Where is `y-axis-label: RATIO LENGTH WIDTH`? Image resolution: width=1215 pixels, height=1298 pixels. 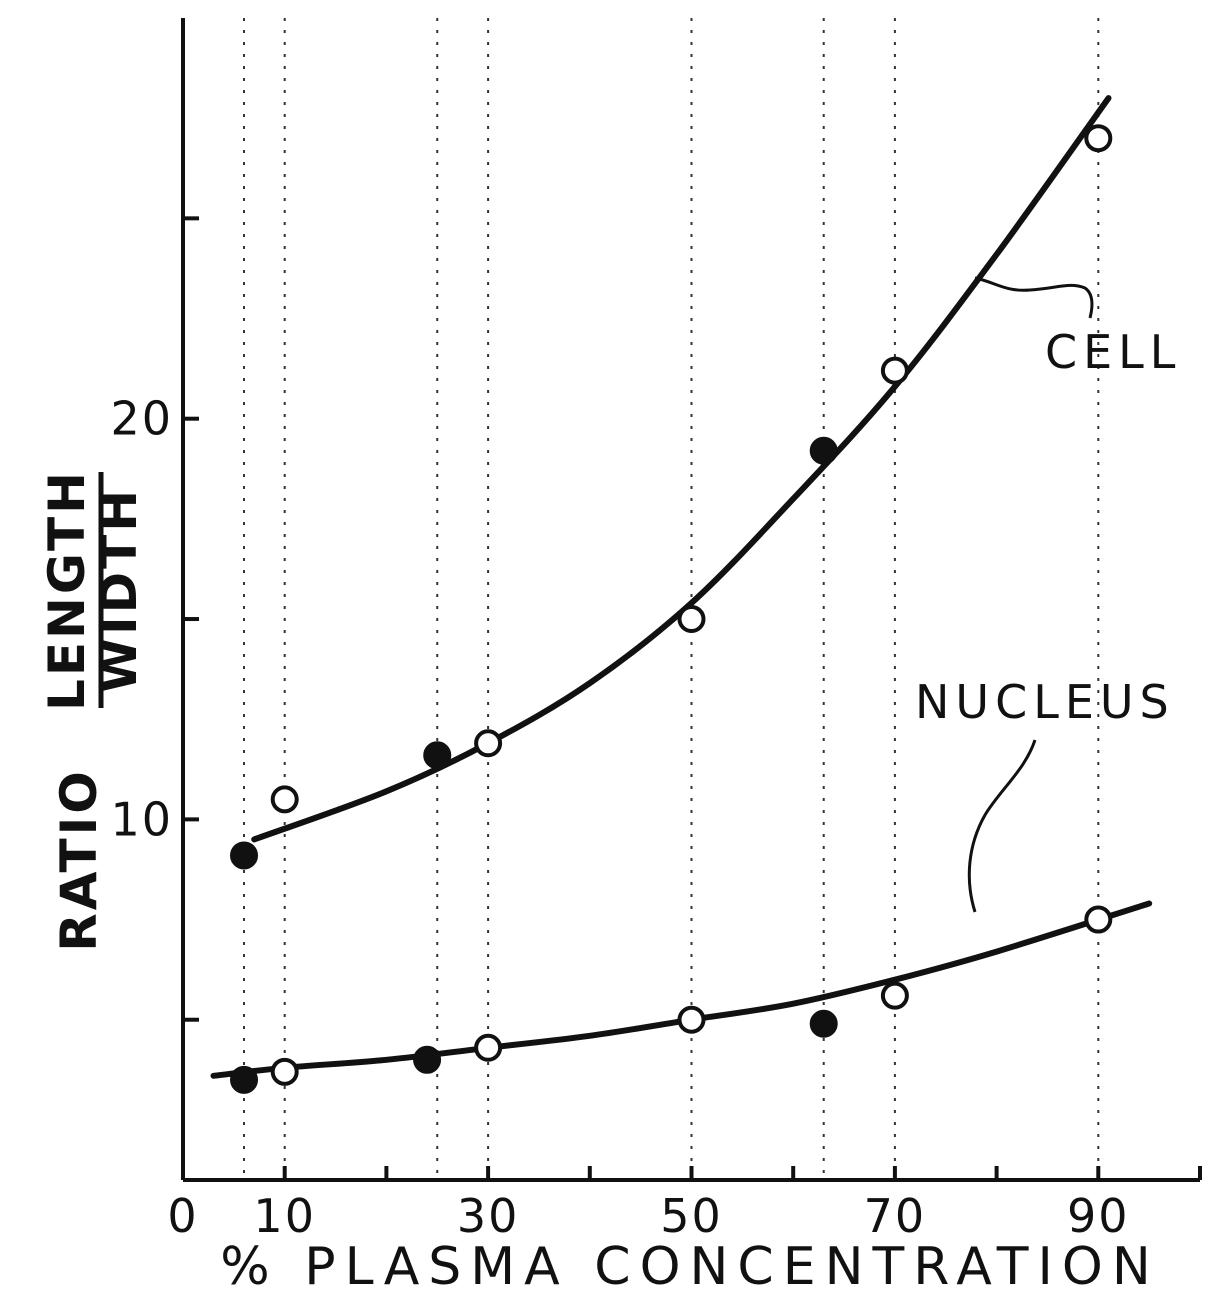 y-axis-label: RATIO LENGTH WIDTH is located at coordinates (93, 710).